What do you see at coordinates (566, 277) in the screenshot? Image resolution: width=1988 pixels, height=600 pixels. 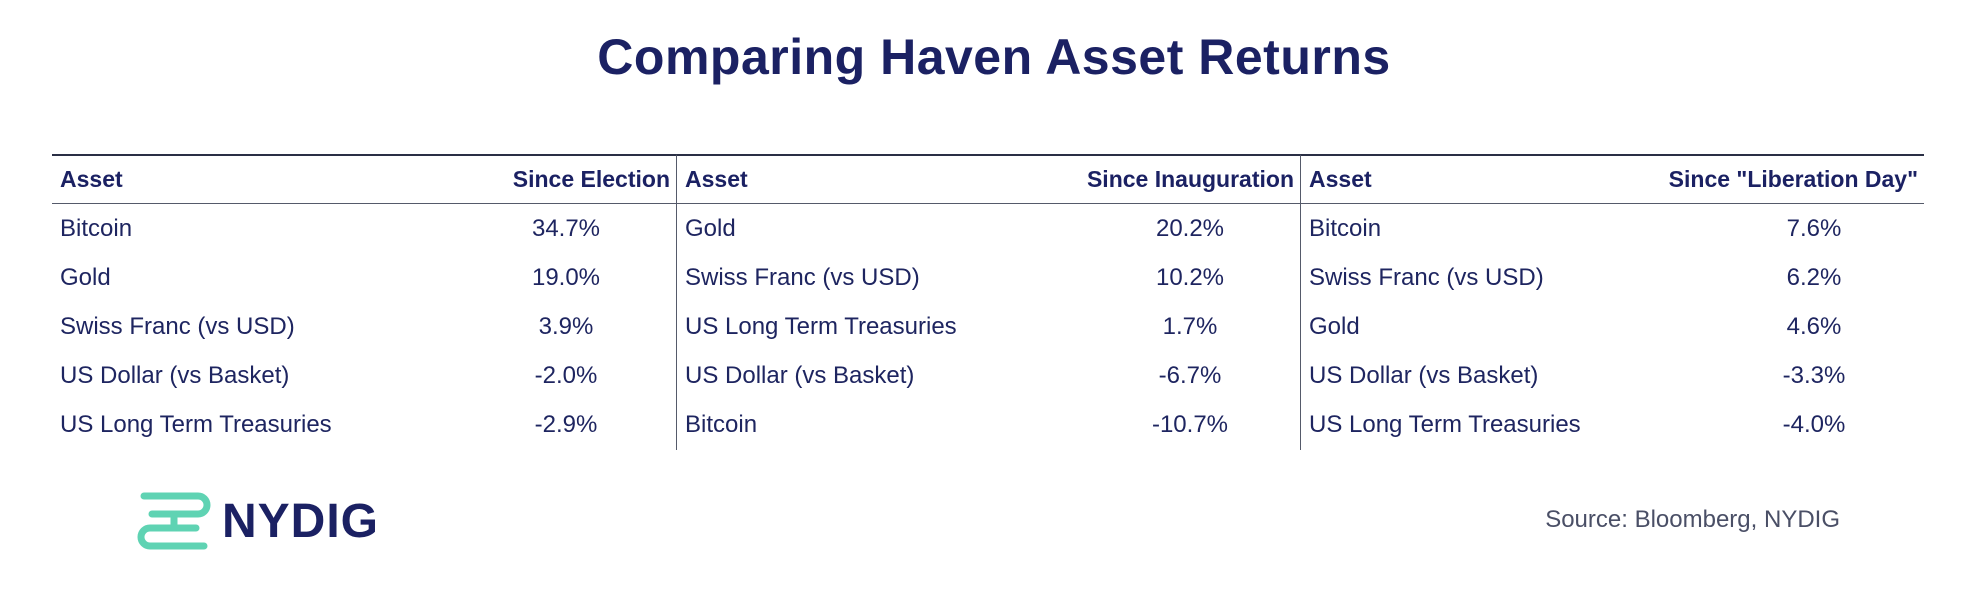 I see `asset-return: 19.0%` at bounding box center [566, 277].